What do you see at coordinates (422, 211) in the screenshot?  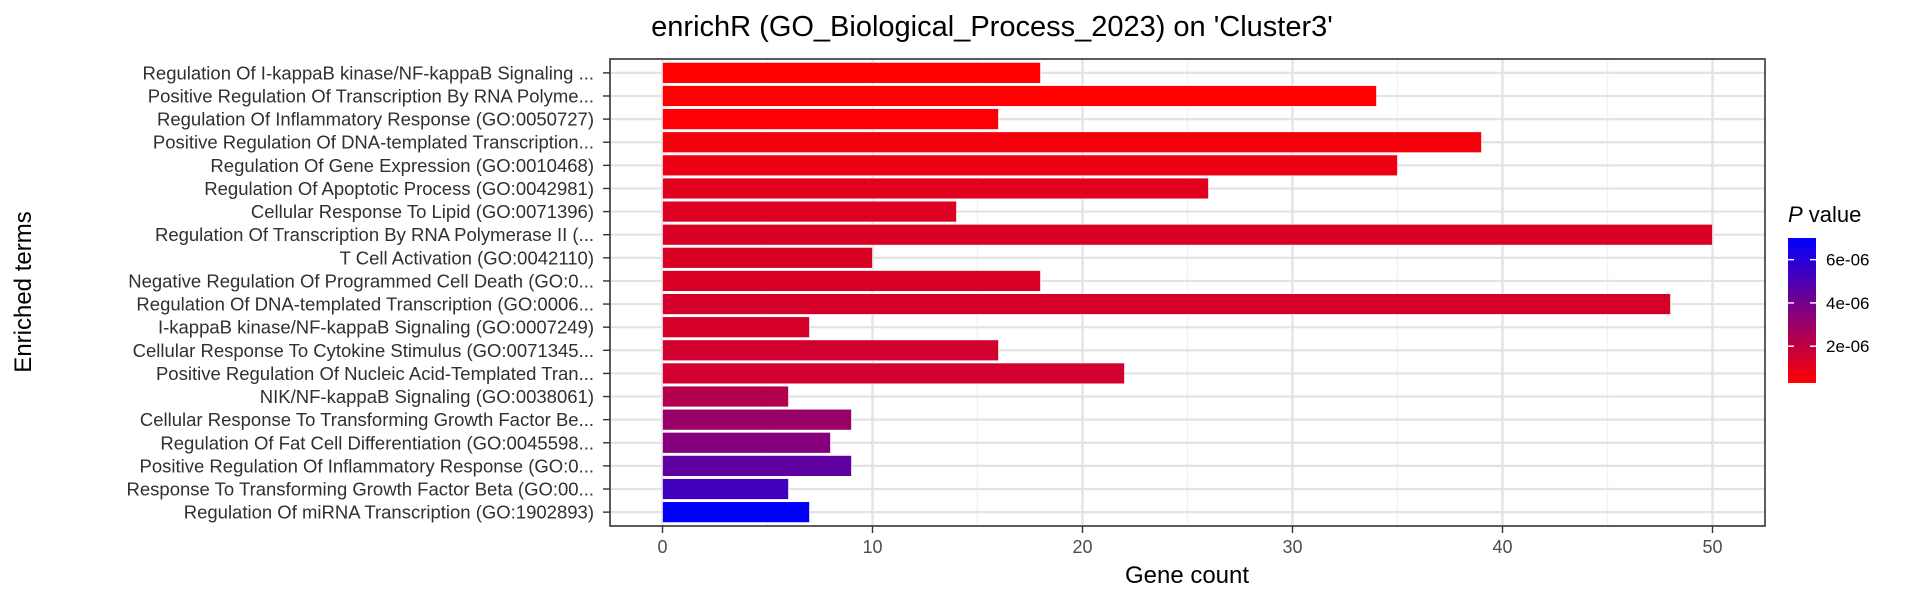 I see `y-tick-label: Cellular Response To Lipid (GO:0071396)` at bounding box center [422, 211].